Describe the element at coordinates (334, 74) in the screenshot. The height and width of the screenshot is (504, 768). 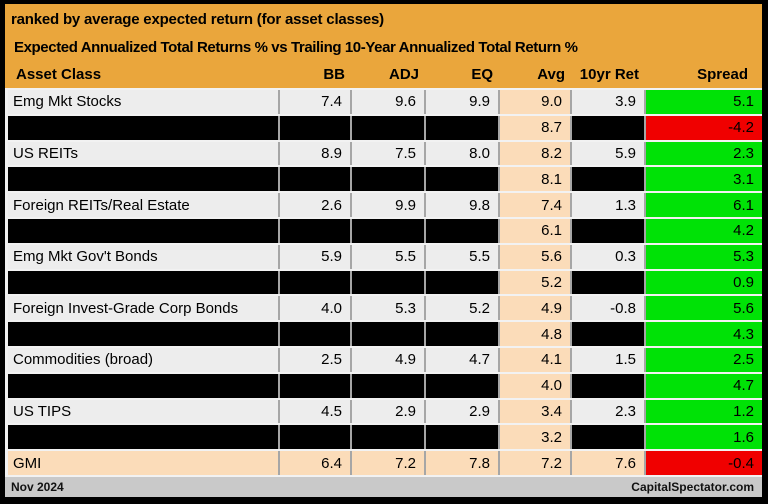
I see `column-header-bb: BB` at that location.